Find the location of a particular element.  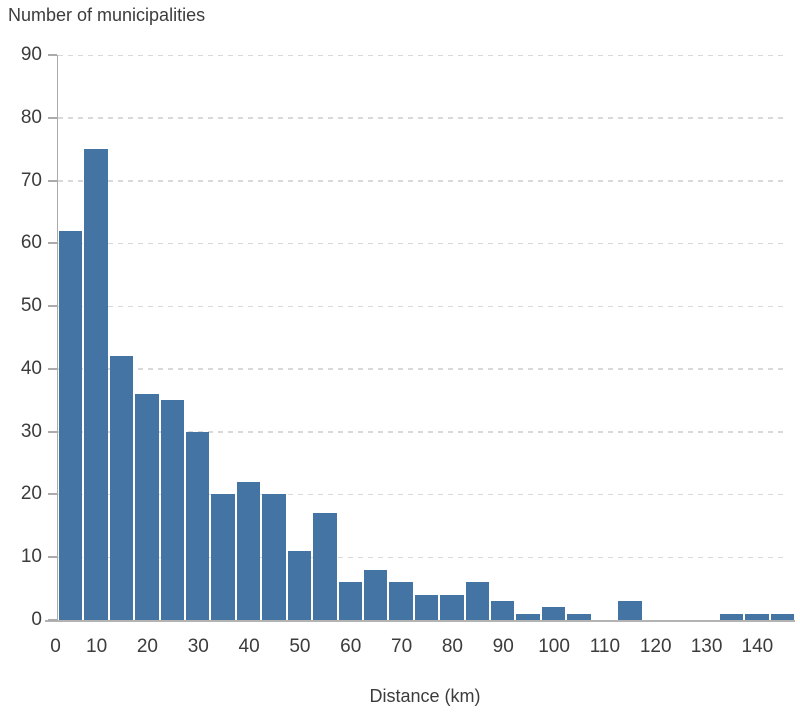

y-tick-label: 60 is located at coordinates (31, 243).